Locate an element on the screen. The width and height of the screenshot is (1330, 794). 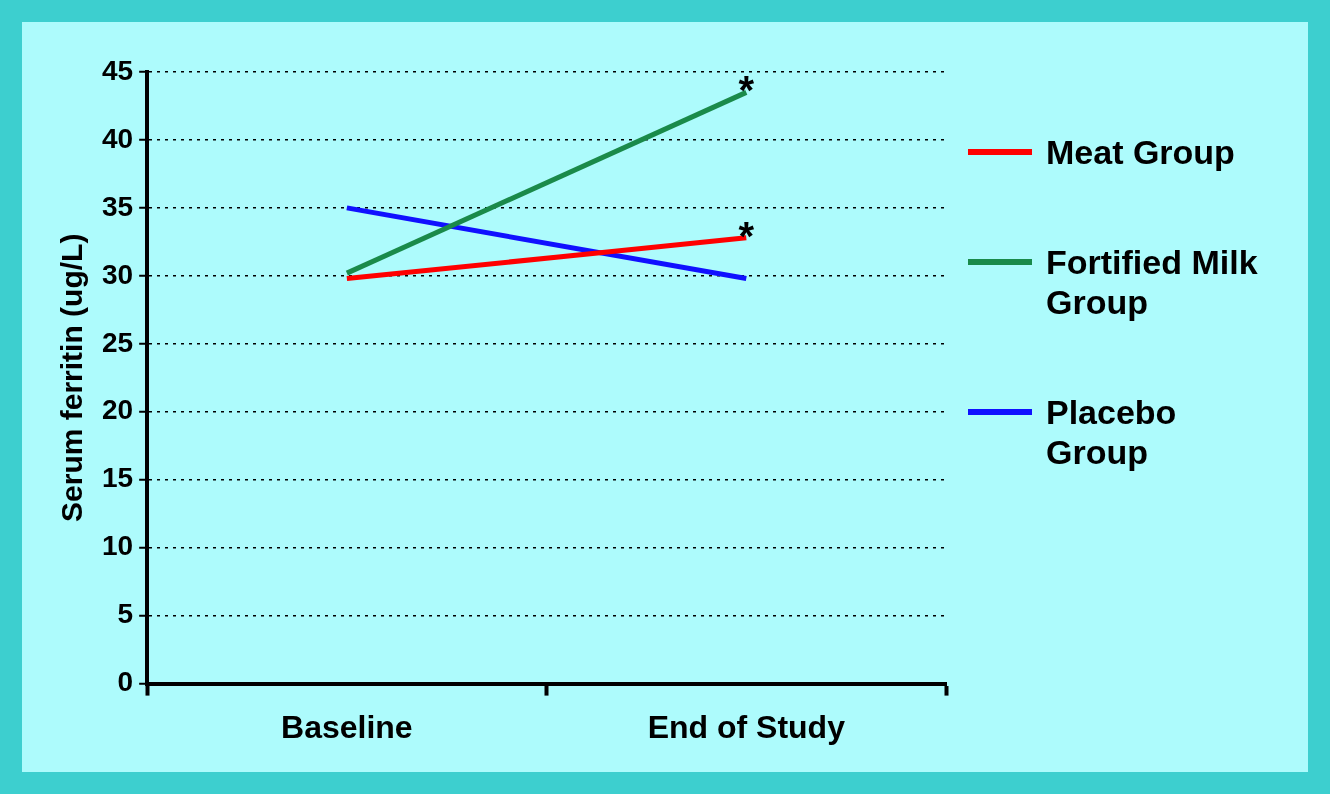
x-tick-label: End of Study is located at coordinates (746, 726).